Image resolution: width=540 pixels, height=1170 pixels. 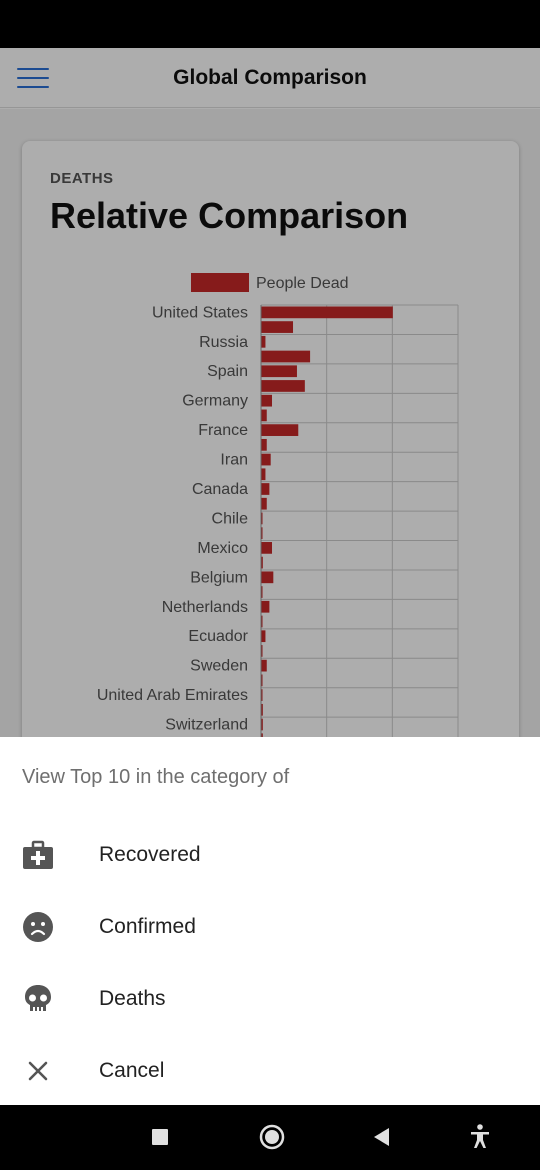 I want to click on app-bar: Global Comparison, so click(x=270, y=78).